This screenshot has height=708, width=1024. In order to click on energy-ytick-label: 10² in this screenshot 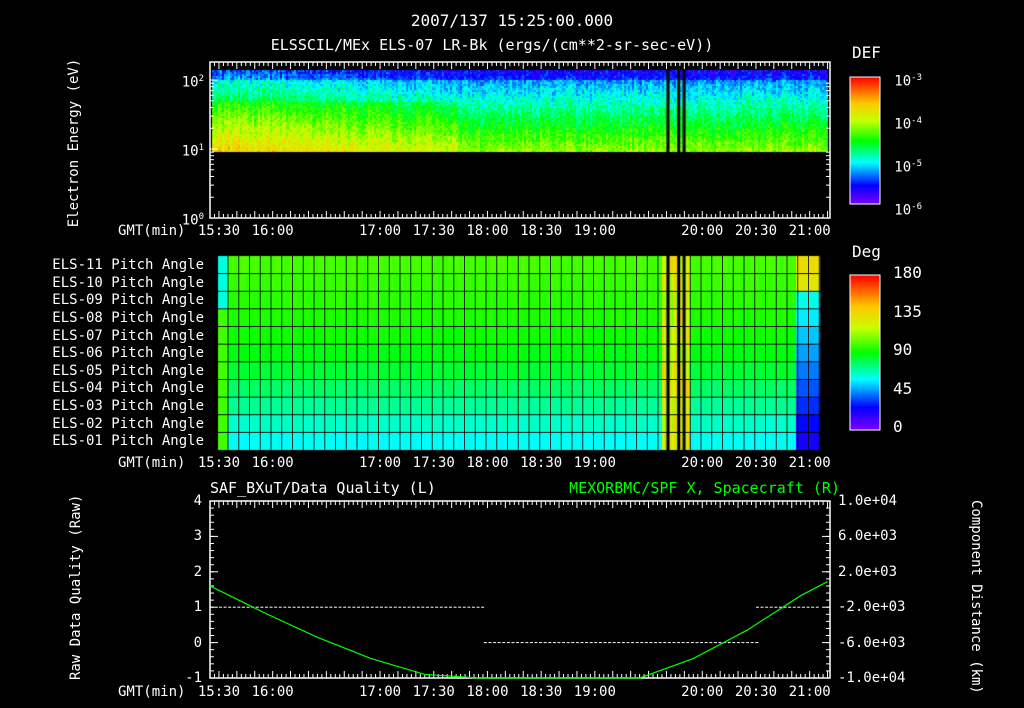, I will do `click(192, 82)`.